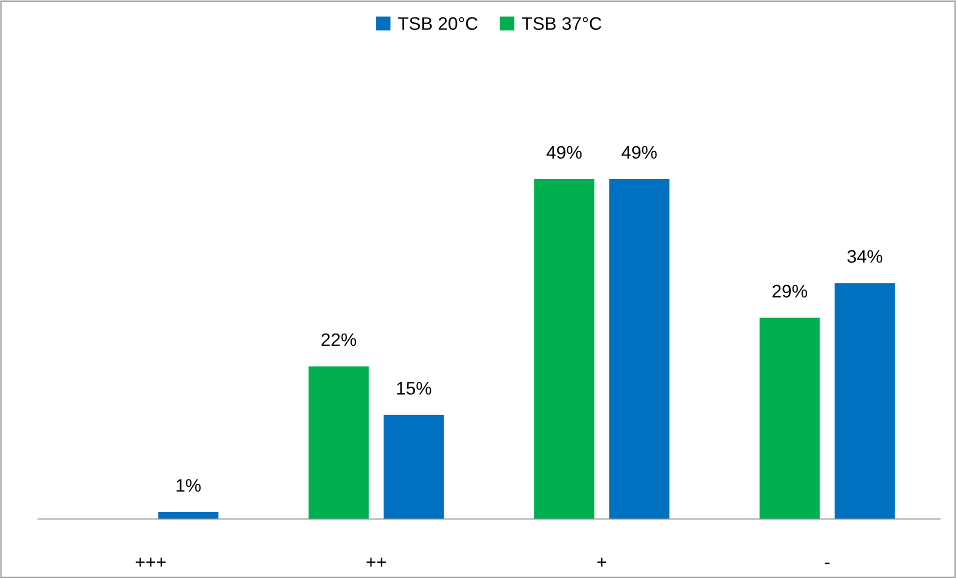 This screenshot has width=957, height=578. Describe the element at coordinates (414, 388) in the screenshot. I see `data-label: 15%` at that location.